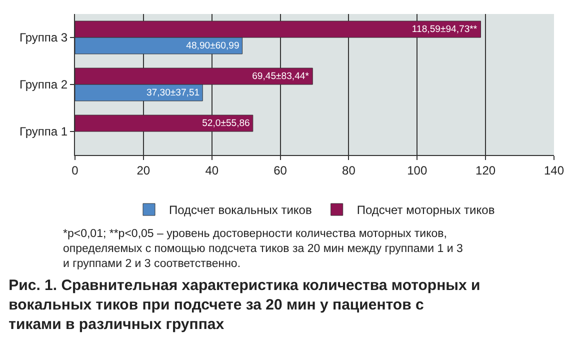 The height and width of the screenshot is (363, 576). I want to click on x-tick-label: 120, so click(486, 170).